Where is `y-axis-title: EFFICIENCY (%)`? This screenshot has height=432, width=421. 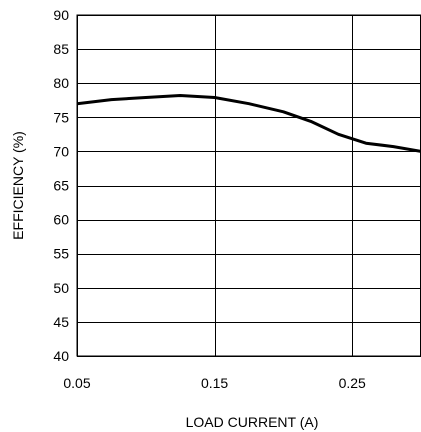 y-axis-title: EFFICIENCY (%) is located at coordinates (18, 185).